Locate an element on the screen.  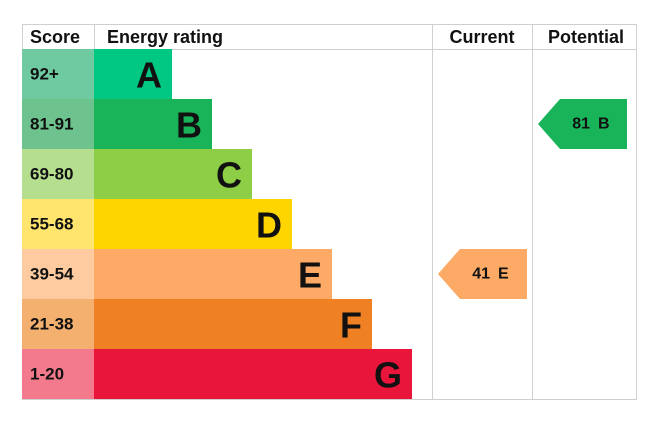
score-label: 1-20 is located at coordinates (47, 374).